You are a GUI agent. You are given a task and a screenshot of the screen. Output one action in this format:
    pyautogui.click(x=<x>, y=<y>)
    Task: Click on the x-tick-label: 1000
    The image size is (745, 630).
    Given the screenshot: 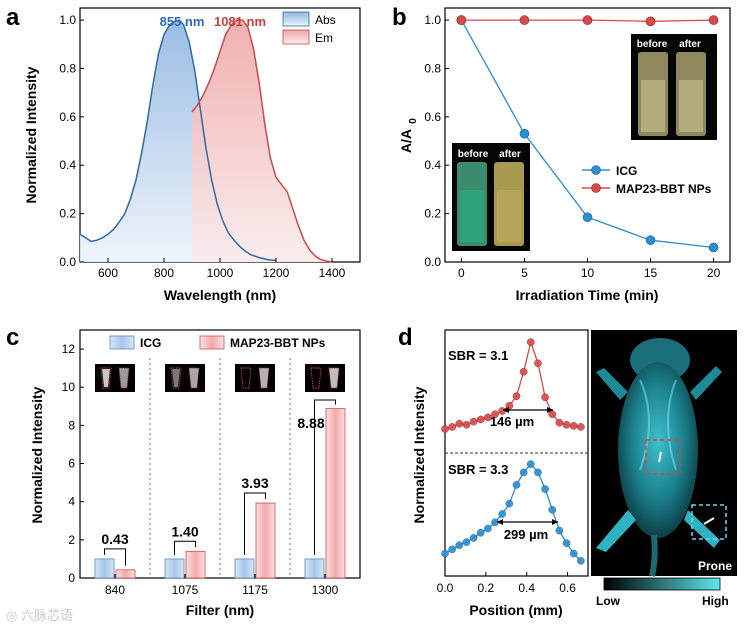 What is the action you would take?
    pyautogui.click(x=220, y=273)
    